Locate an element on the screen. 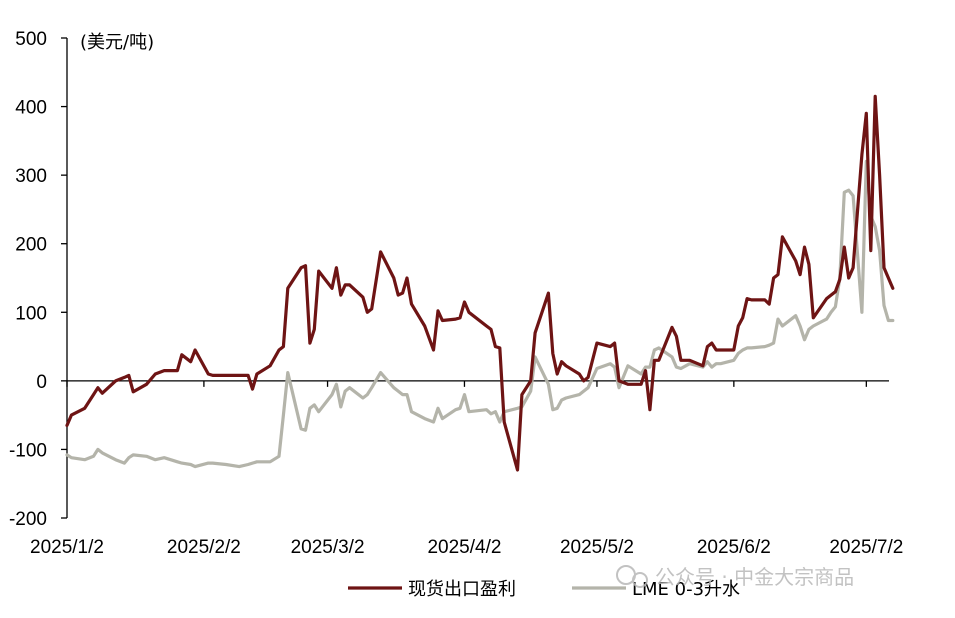  y-tick-label: -200 is located at coordinates (28, 519).